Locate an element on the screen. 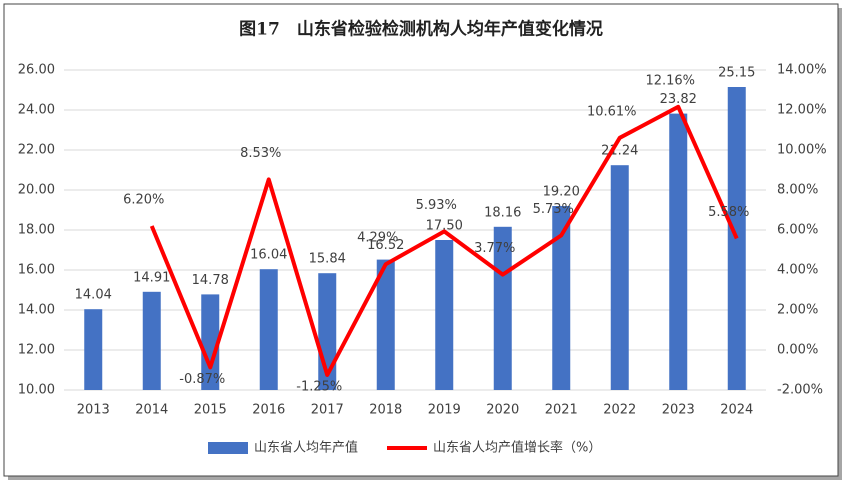  x-tick-label: 2021 is located at coordinates (561, 410).